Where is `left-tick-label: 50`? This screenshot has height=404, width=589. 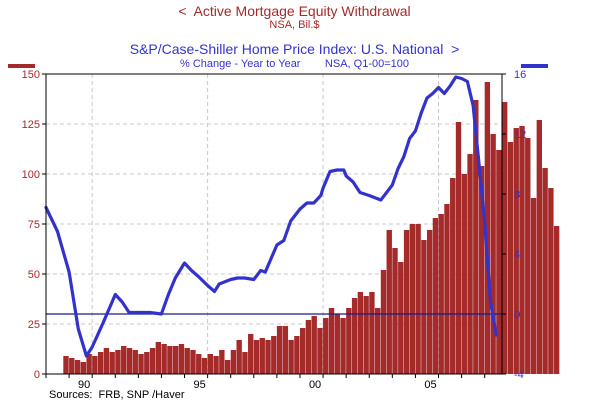 left-tick-label: 50 is located at coordinates (34, 275).